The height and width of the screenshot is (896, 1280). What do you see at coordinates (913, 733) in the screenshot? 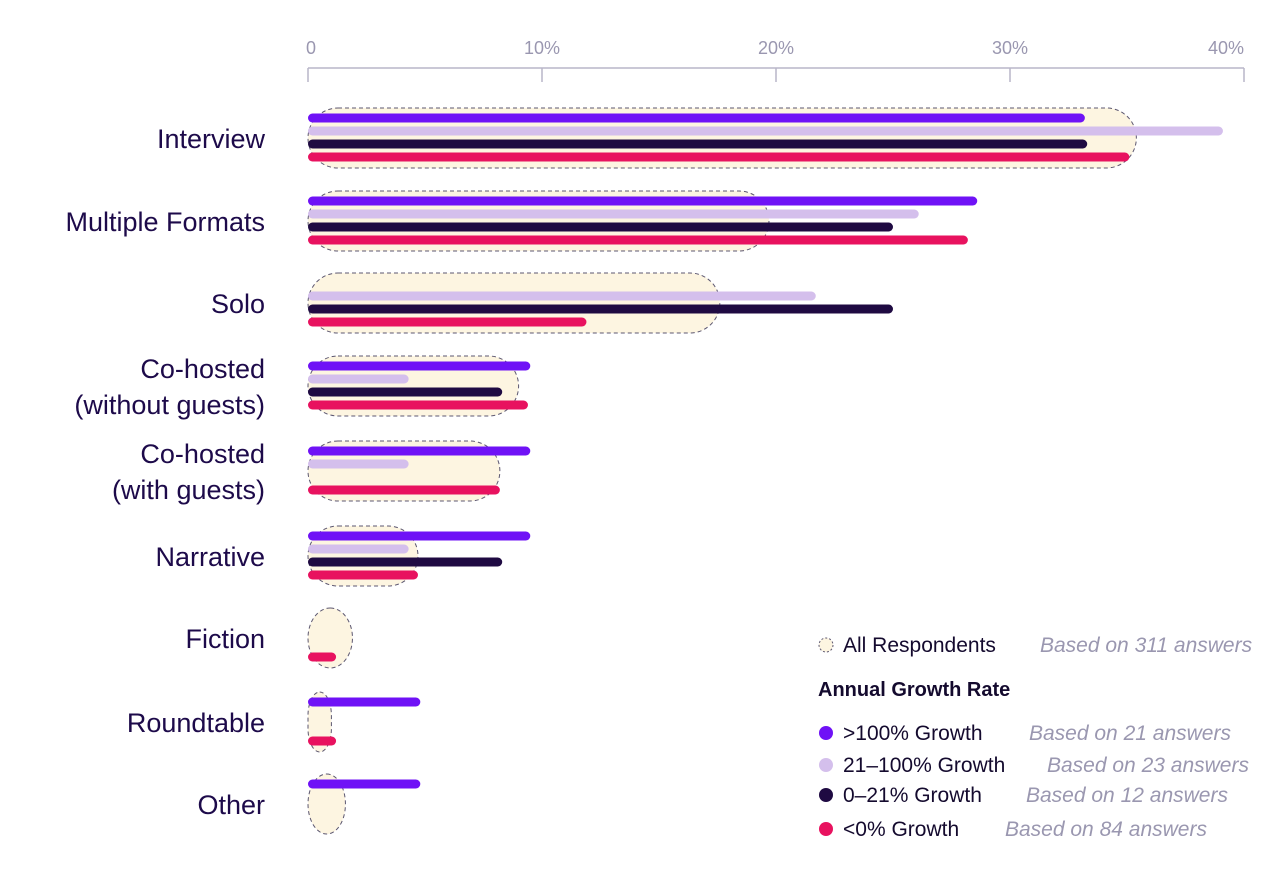
I see `legend-label-series-0: >100% Growth` at bounding box center [913, 733].